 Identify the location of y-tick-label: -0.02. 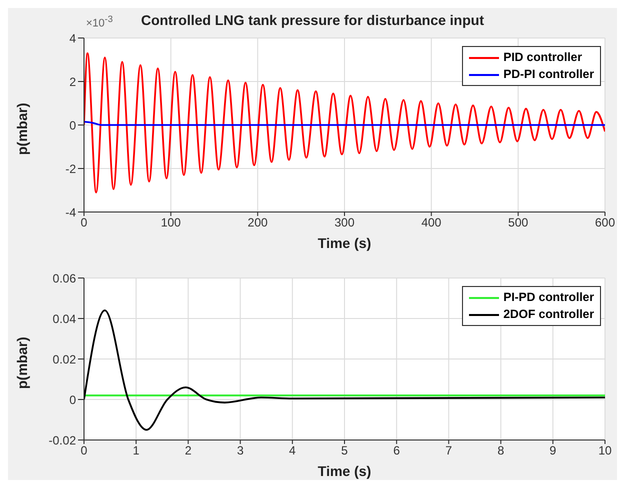
(62, 440).